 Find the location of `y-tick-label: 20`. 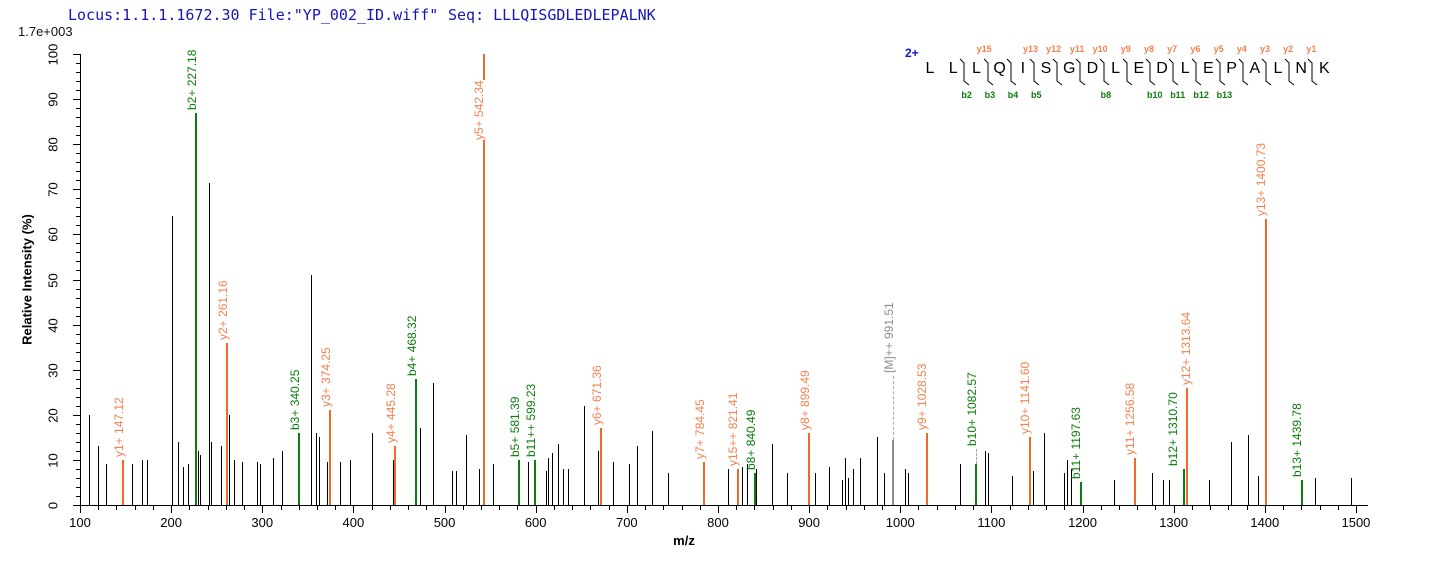

y-tick-label: 20 is located at coordinates (53, 415).